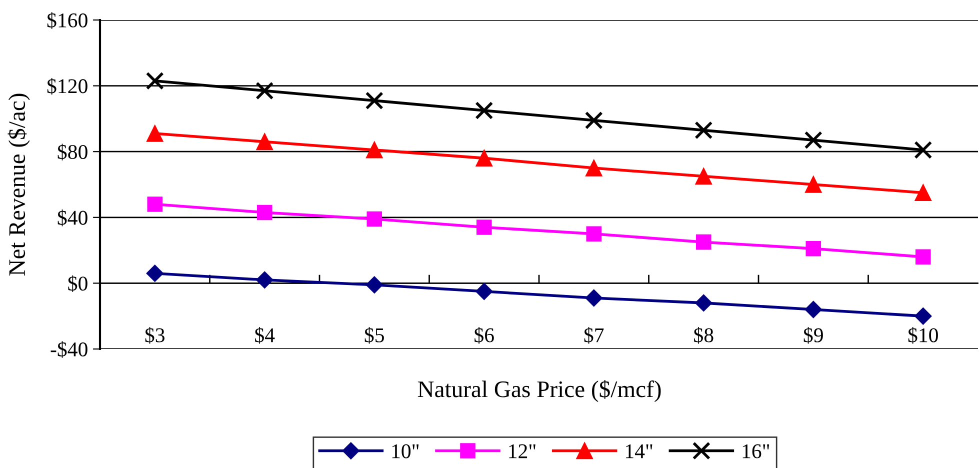  What do you see at coordinates (639, 451) in the screenshot?
I see `legend-label: 14"` at bounding box center [639, 451].